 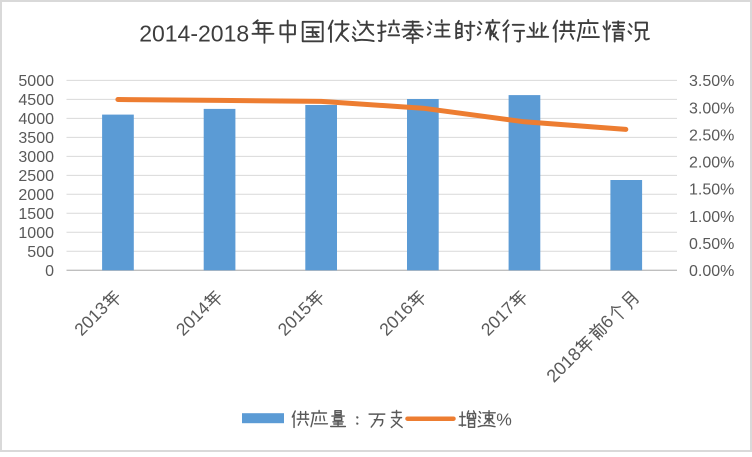 What do you see at coordinates (711, 244) in the screenshot?
I see `svg-text: 0.50%` at bounding box center [711, 244].